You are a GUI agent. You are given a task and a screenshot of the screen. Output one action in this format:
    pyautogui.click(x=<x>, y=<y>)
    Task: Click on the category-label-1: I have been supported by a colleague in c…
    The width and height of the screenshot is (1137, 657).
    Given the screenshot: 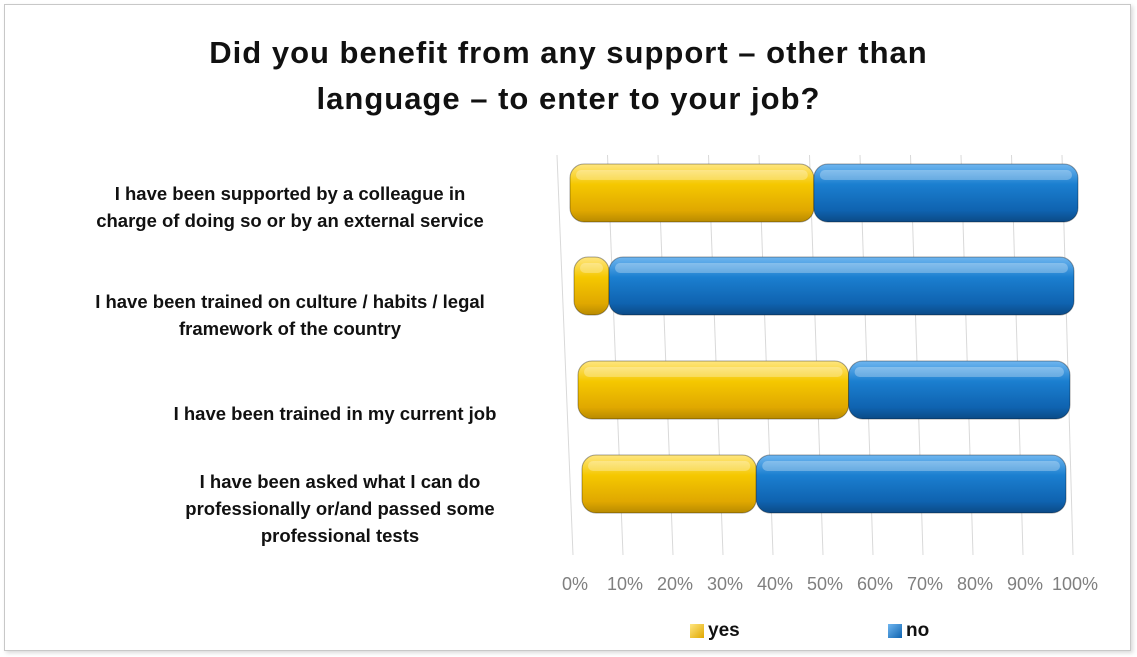 What is the action you would take?
    pyautogui.click(x=290, y=207)
    